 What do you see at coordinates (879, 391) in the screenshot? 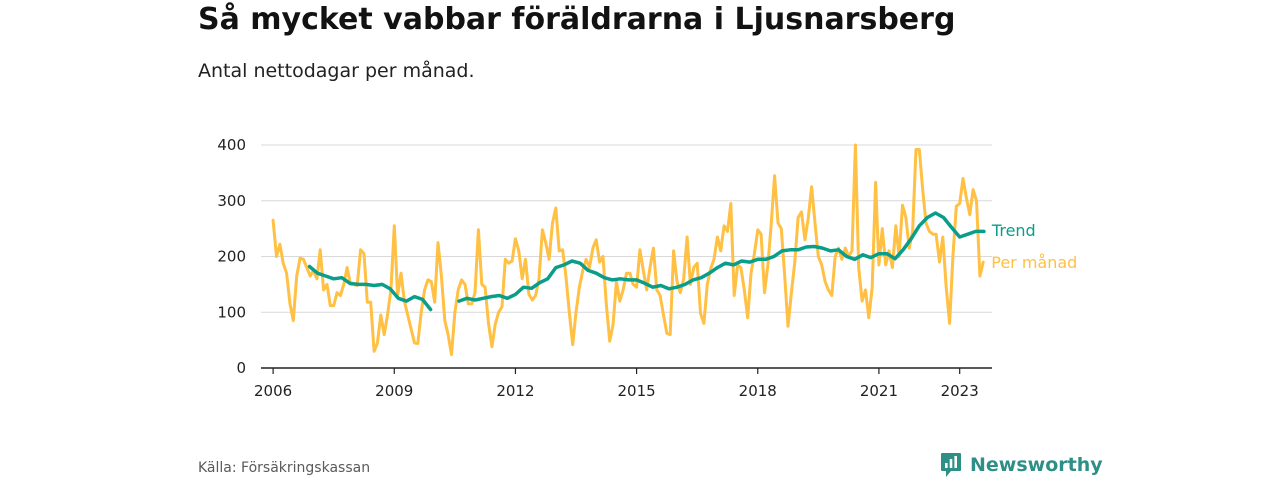
I see `x-tick-label: 2021` at bounding box center [879, 391].